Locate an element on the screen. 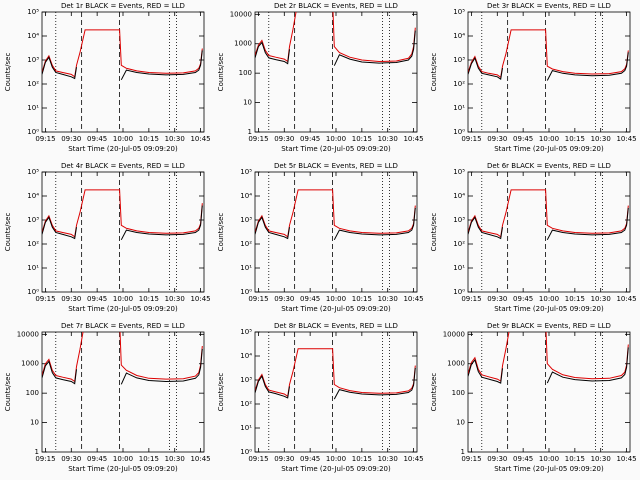 Image resolution: width=640 pixels, height=480 pixels. y-tick-label: 10 is located at coordinates (247, 103).